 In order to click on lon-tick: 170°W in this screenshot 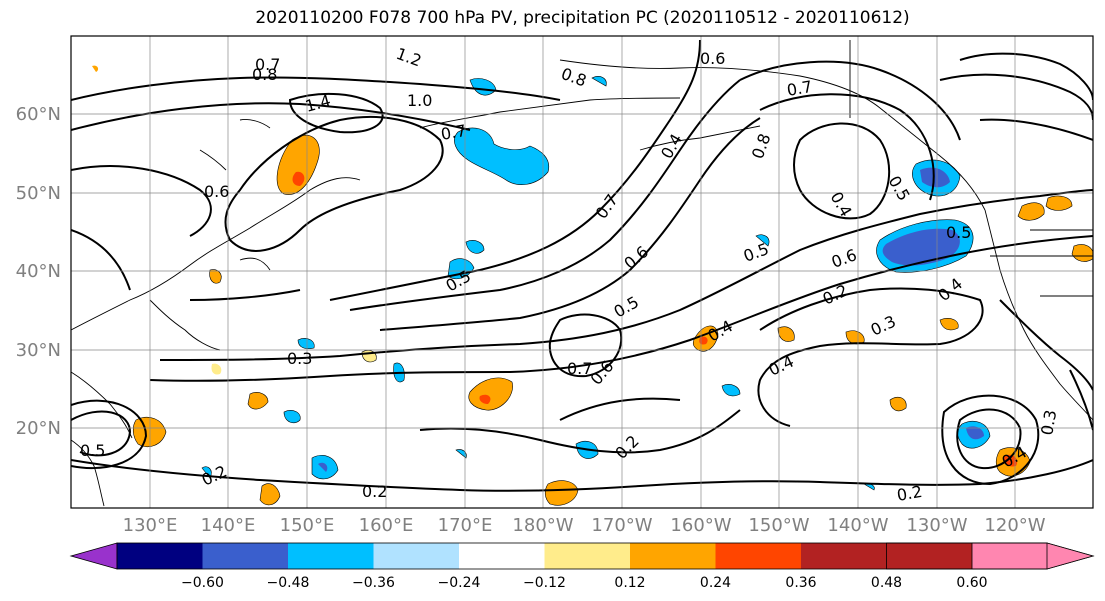, I will do `click(621, 525)`.